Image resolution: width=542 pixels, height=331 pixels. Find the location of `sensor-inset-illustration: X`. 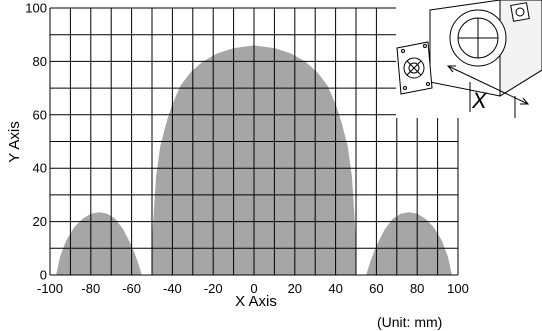

sensor-inset-illustration: X is located at coordinates (469, 59).